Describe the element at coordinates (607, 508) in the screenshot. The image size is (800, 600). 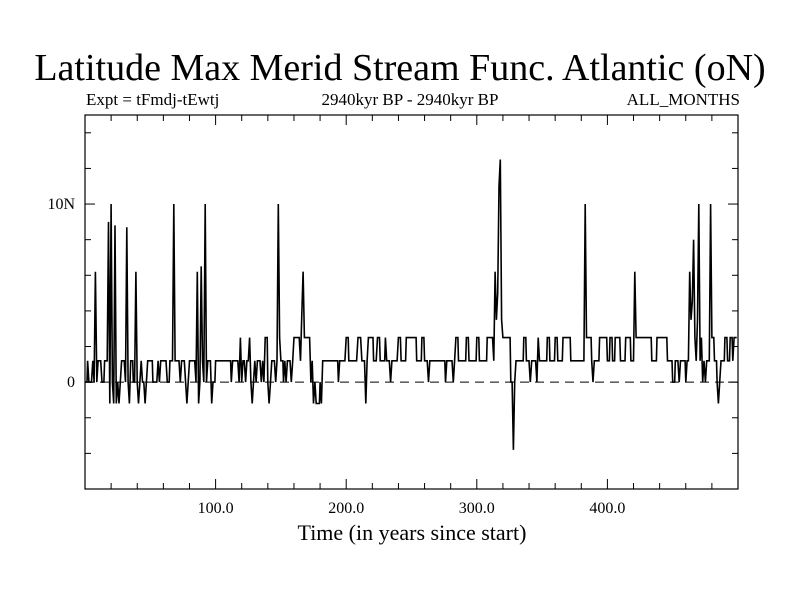
I see `x-tick-label: 400.0` at that location.